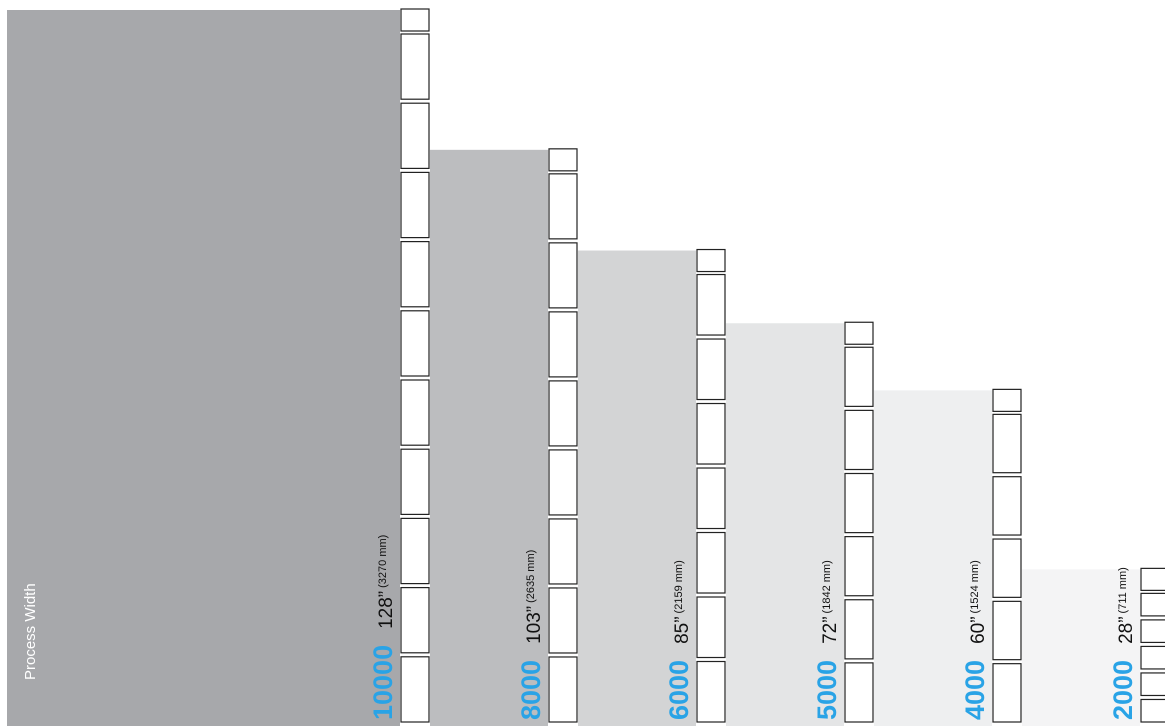 Image resolution: width=1165 pixels, height=726 pixels. I want to click on mm-width-label: (2635 mm), so click(531, 576).